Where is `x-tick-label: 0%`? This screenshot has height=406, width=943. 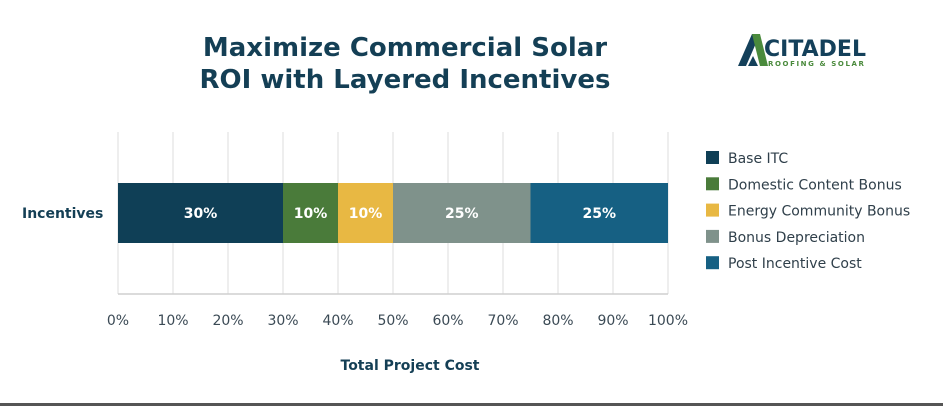
x-tick-label: 0% is located at coordinates (118, 321).